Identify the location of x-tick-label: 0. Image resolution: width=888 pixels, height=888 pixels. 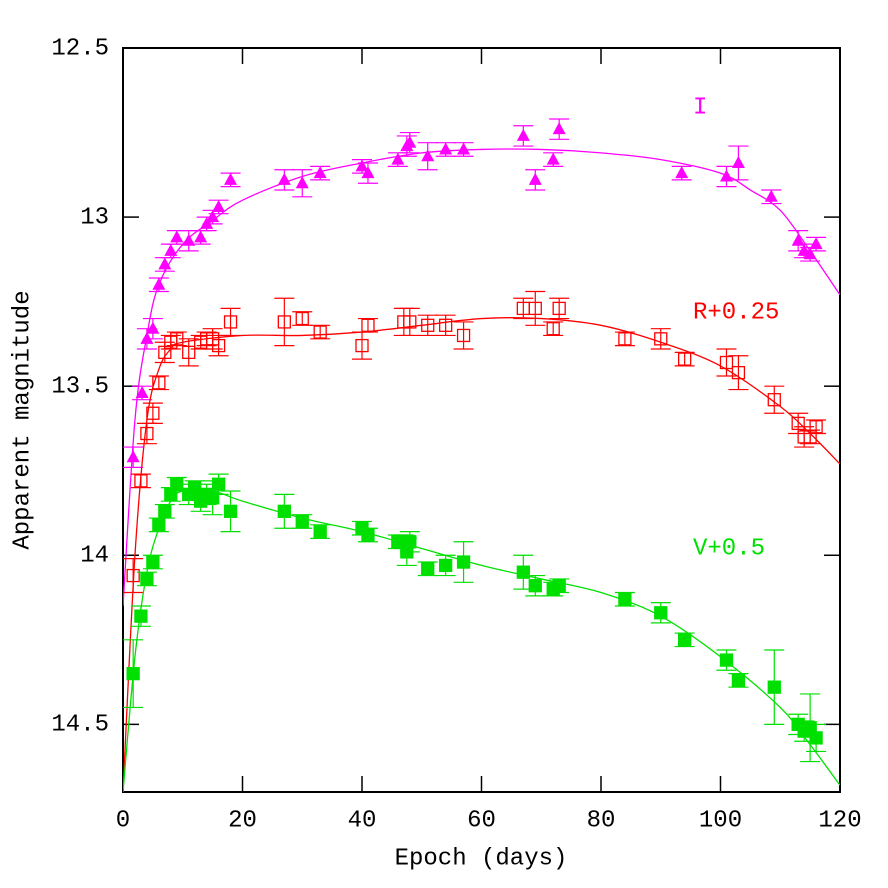
(123, 820).